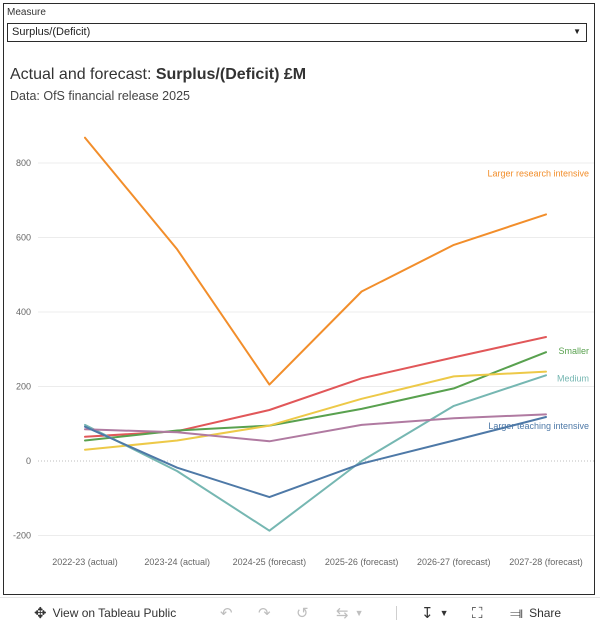  I want to click on x-tick-label: 2022-23 (actual), so click(85, 562).